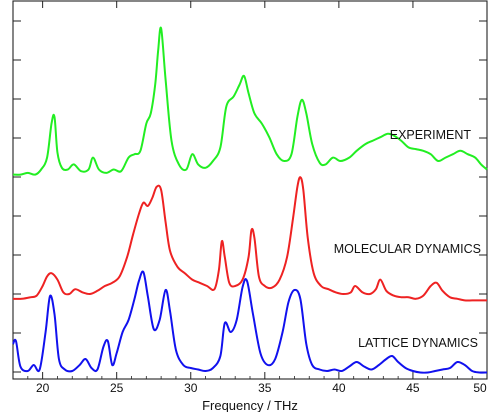  Describe the element at coordinates (117, 388) in the screenshot. I see `x-tick-label: 25` at that location.